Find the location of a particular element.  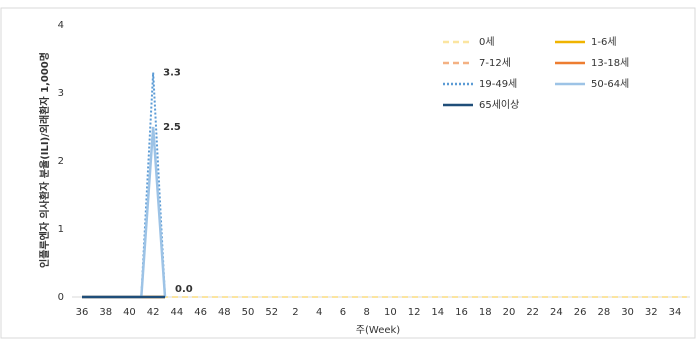

x-tick-label: 26 is located at coordinates (580, 312).